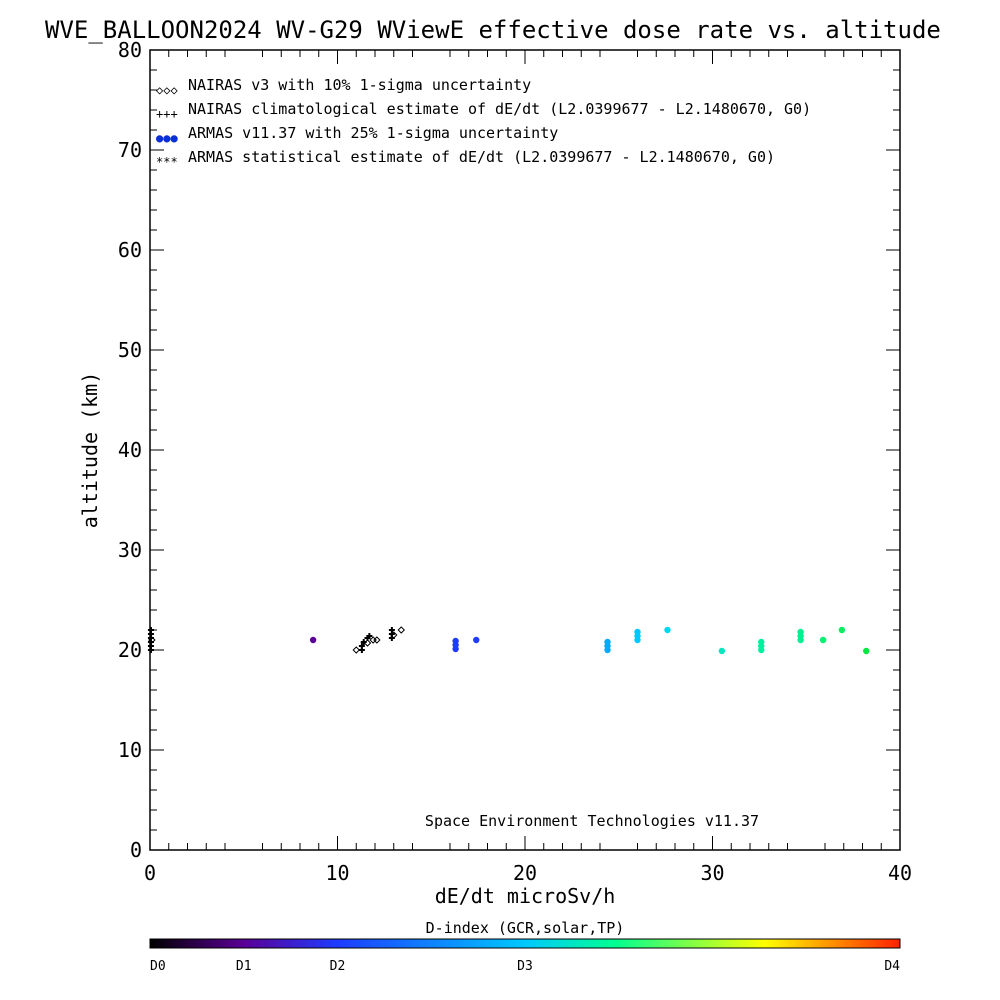 The width and height of the screenshot is (1000, 1000). I want to click on x-tick-label: 40, so click(900, 873).